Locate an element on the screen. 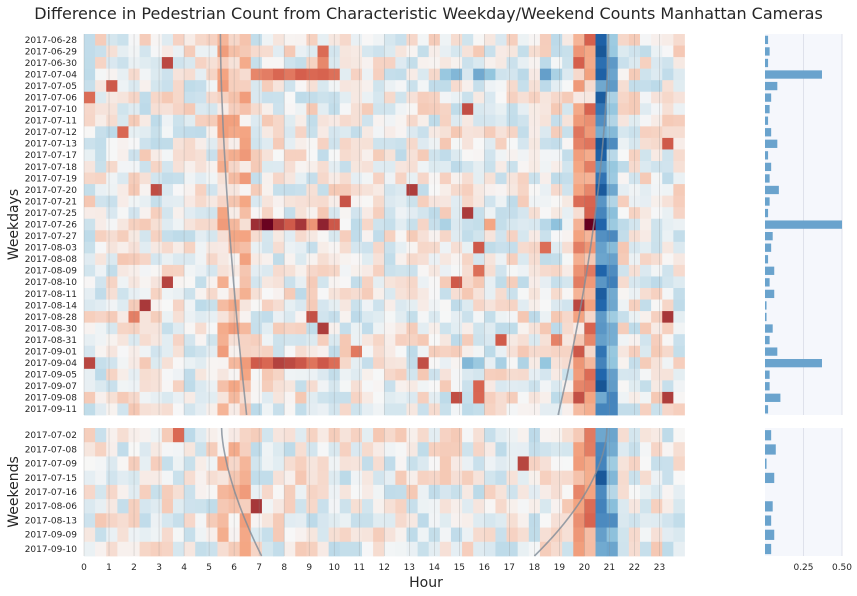  row-label: 2017-07-25 is located at coordinates (51, 214).